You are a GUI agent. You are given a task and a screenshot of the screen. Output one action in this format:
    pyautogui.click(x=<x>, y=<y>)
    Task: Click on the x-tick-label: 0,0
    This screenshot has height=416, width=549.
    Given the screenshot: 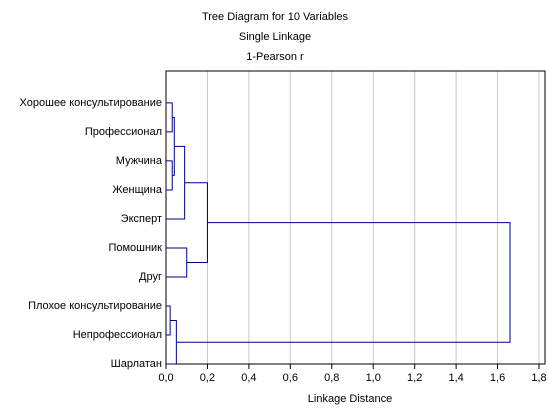 What is the action you would take?
    pyautogui.click(x=165, y=378)
    